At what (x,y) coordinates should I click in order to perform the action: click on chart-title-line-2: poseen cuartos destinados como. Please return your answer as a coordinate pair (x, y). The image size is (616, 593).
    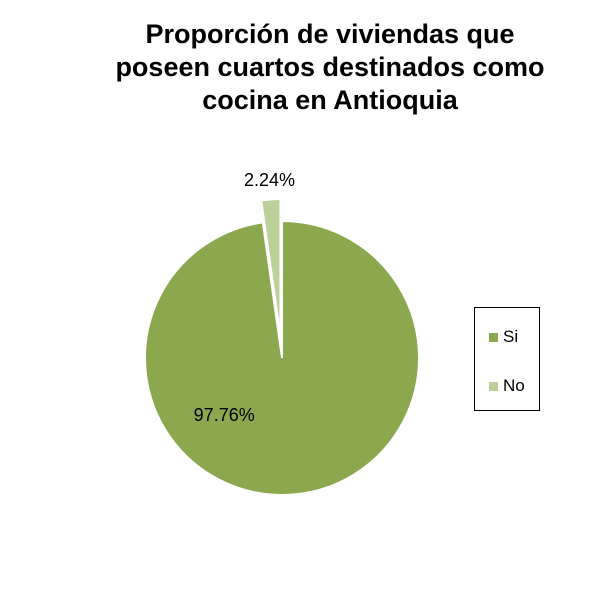
    Looking at the image, I should click on (330, 67).